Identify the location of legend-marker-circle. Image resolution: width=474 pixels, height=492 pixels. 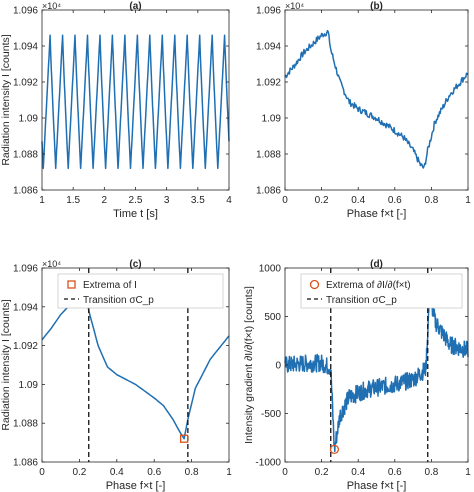
(314, 284).